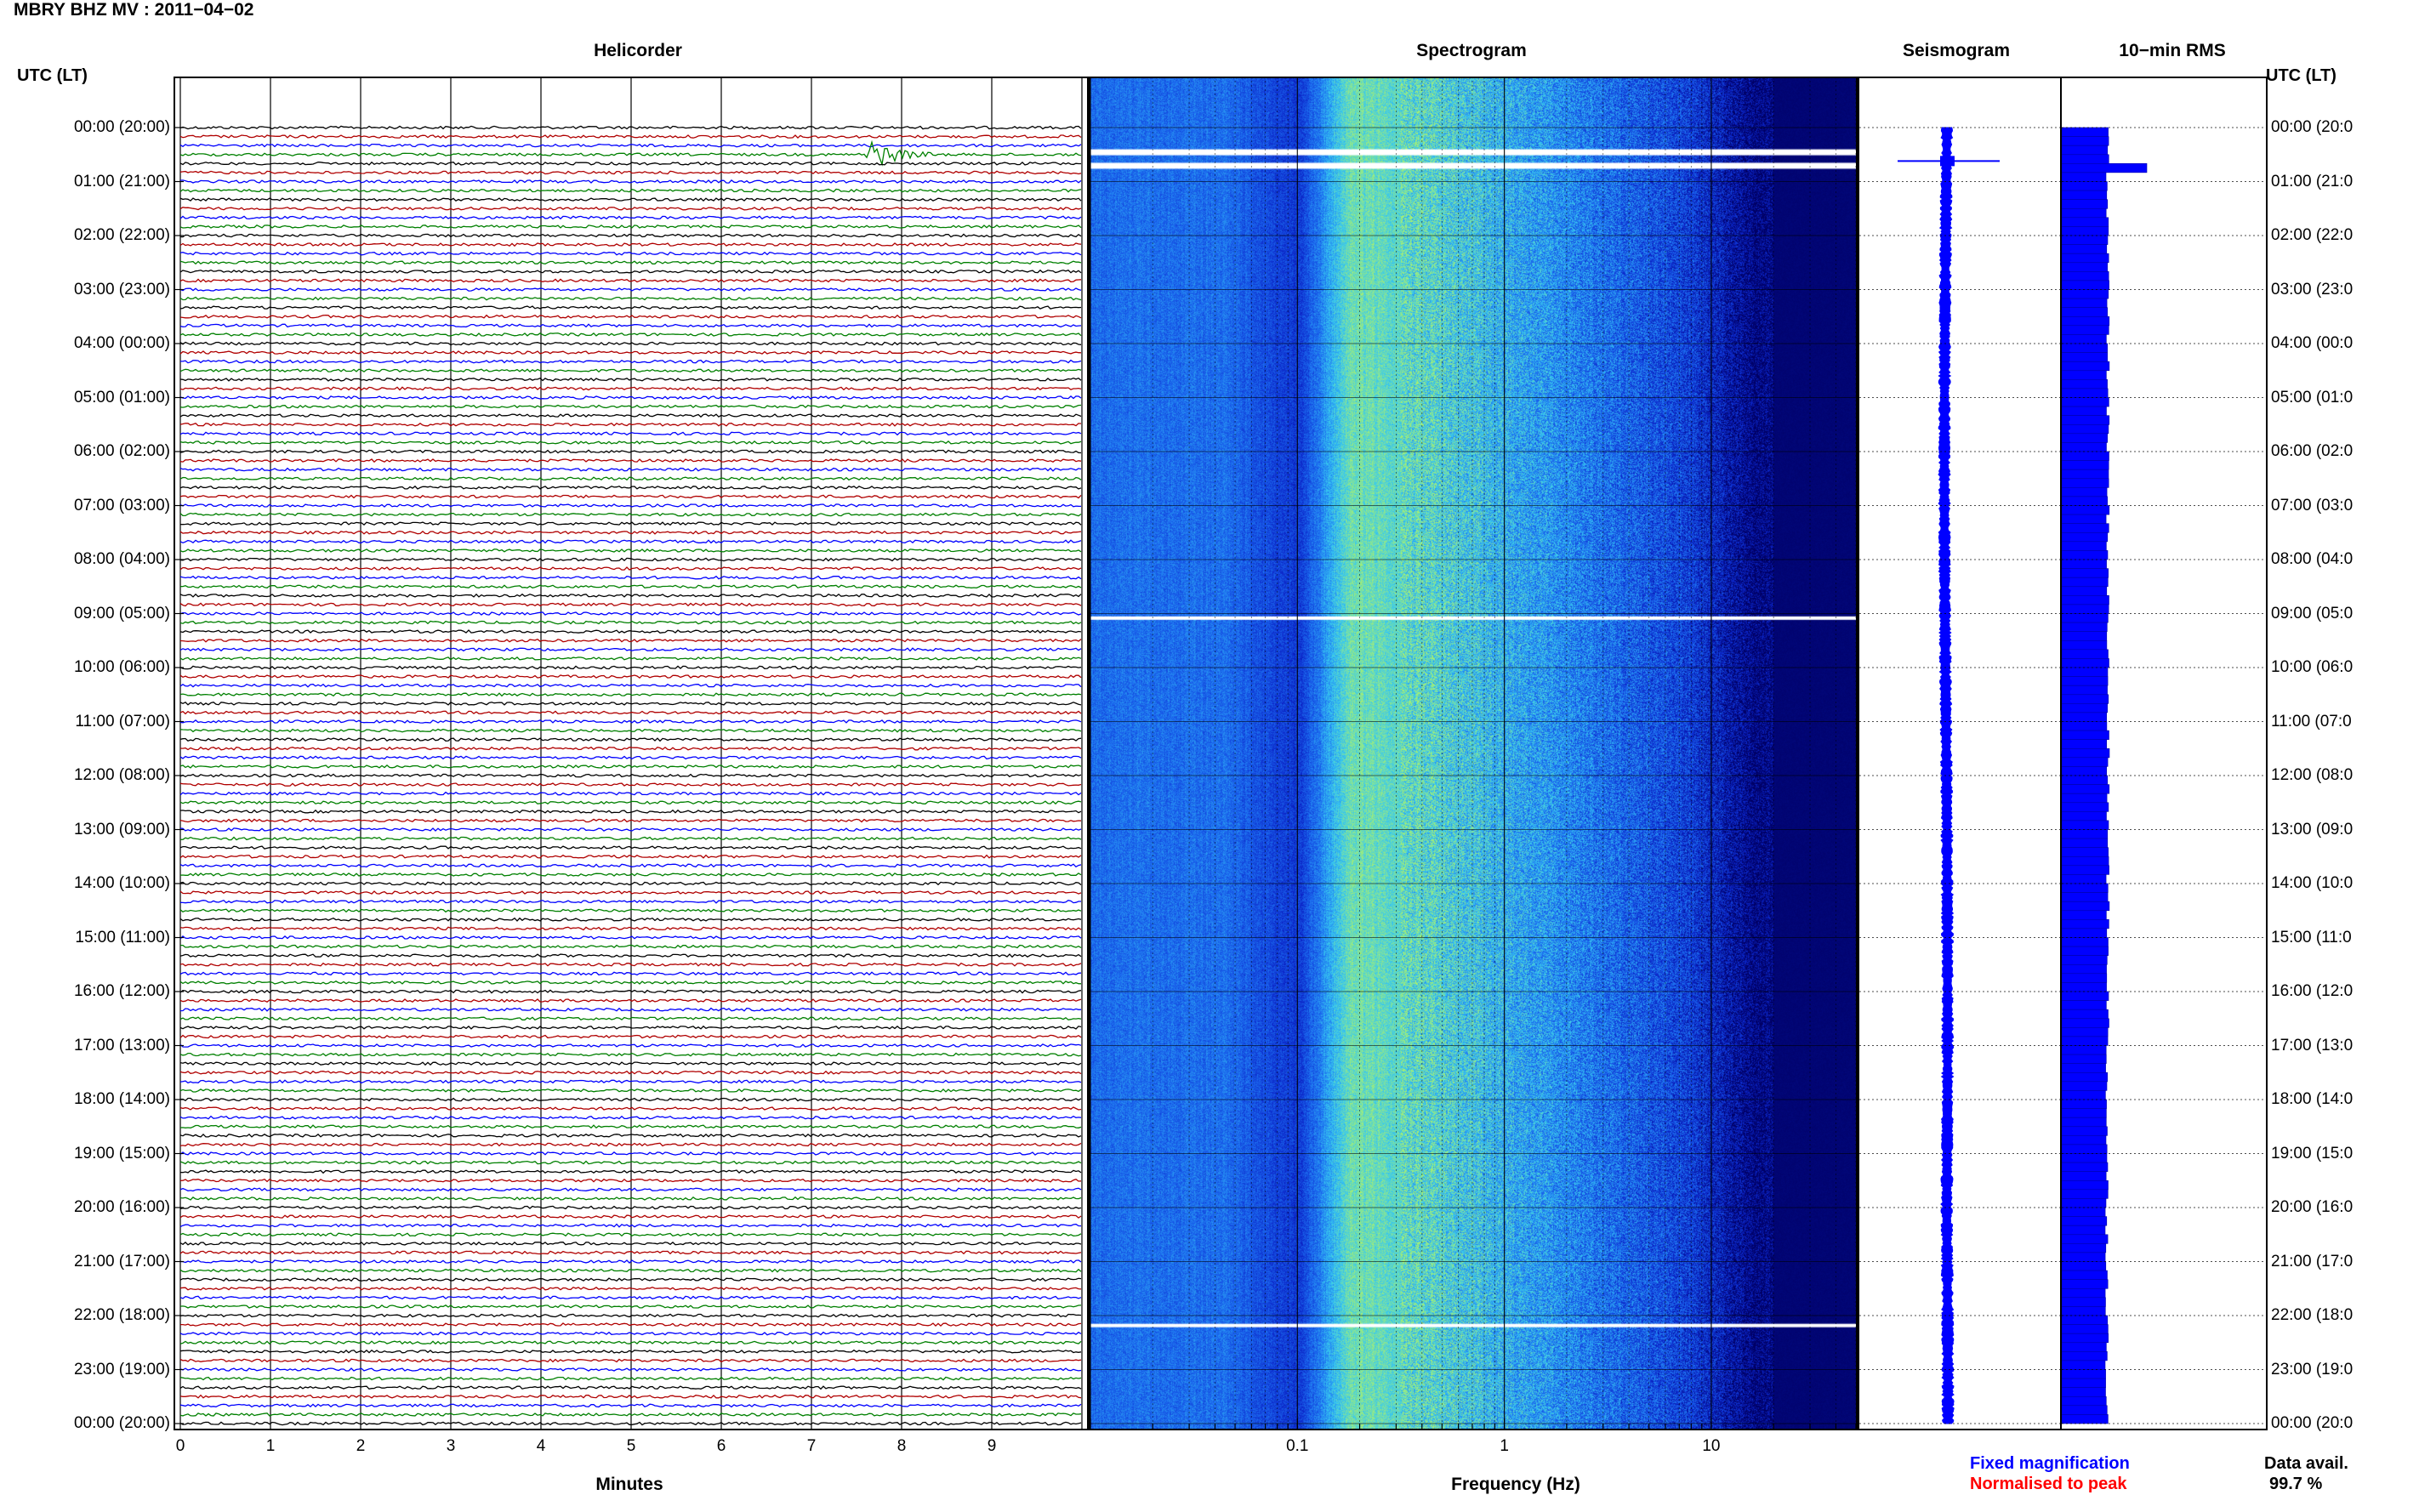  What do you see at coordinates (2312, 775) in the screenshot?
I see `right-time-label: 12:00 (08:0` at bounding box center [2312, 775].